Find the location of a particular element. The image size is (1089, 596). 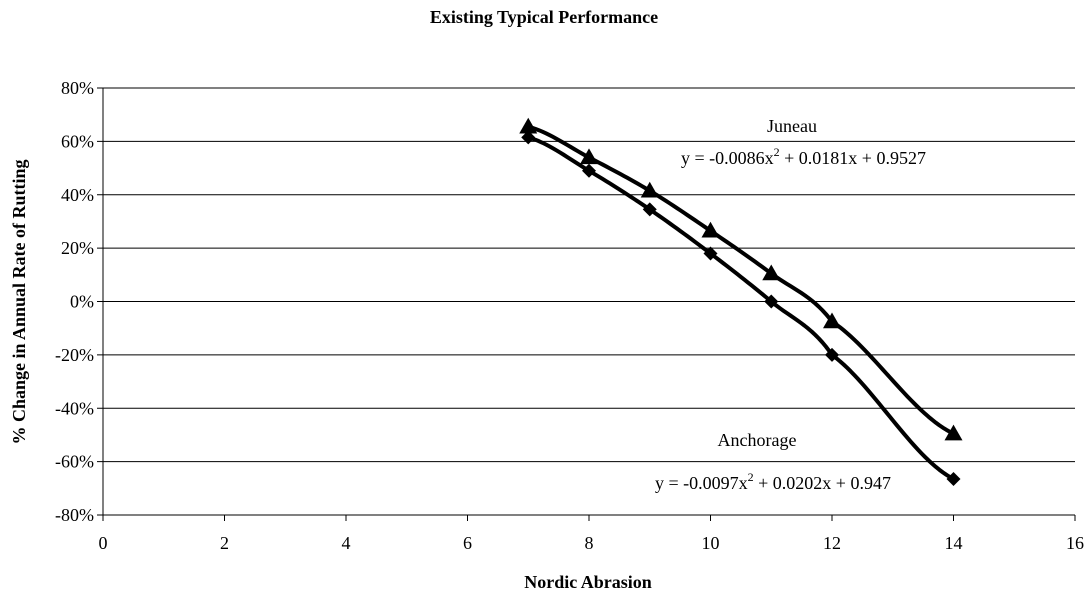

y-axis-ticks: 80% 60% 40% 20% 0% -20% -40% -60% -80% is located at coordinates (79, 301).